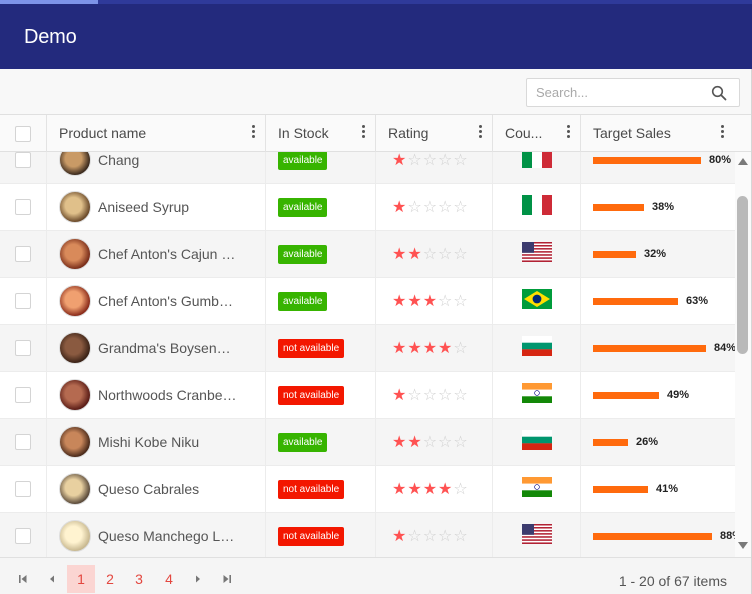 The height and width of the screenshot is (594, 752). What do you see at coordinates (742, 275) in the screenshot?
I see `scroll-thumb` at bounding box center [742, 275].